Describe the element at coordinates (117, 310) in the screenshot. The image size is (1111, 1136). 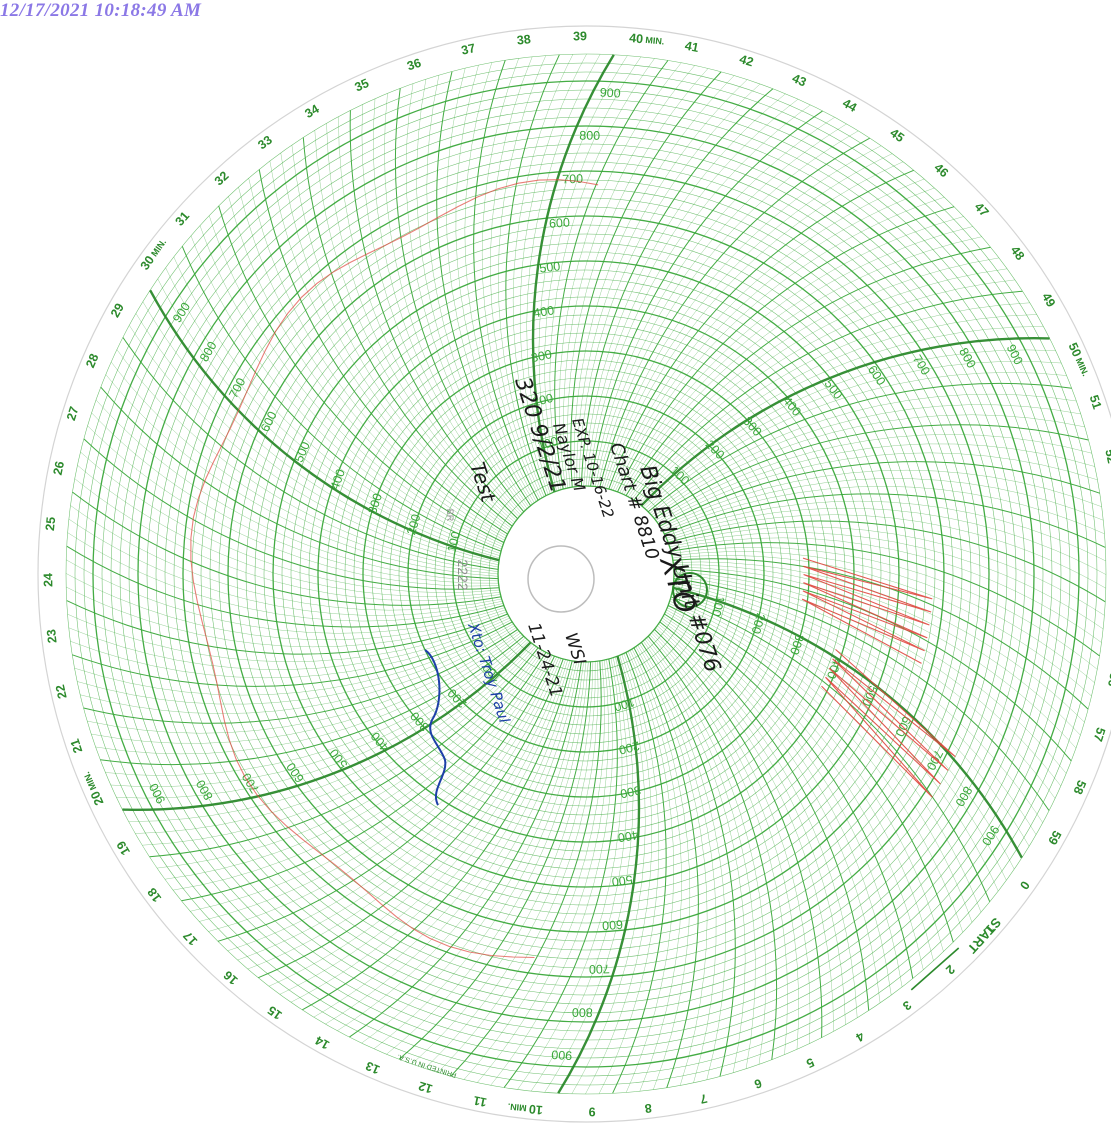
I see `minute-label: 29` at that location.